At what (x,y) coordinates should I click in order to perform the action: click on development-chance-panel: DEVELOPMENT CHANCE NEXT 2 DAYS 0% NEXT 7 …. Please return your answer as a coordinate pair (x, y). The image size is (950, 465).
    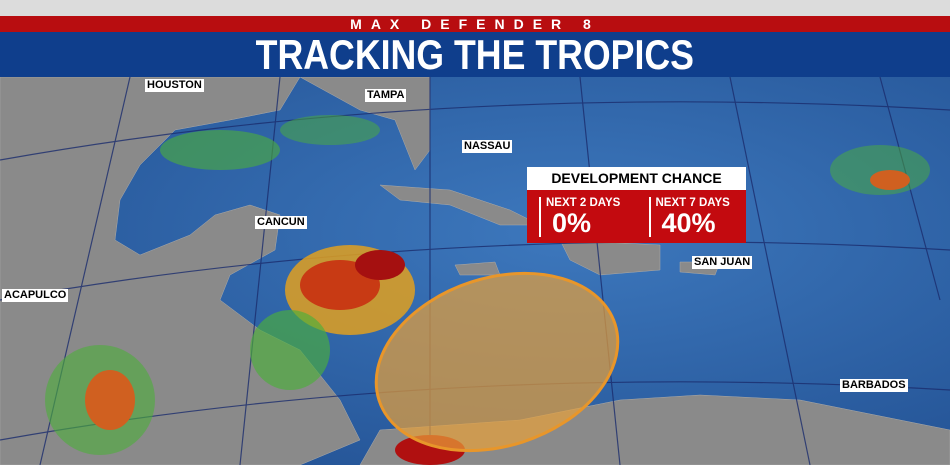
    Looking at the image, I should click on (636, 205).